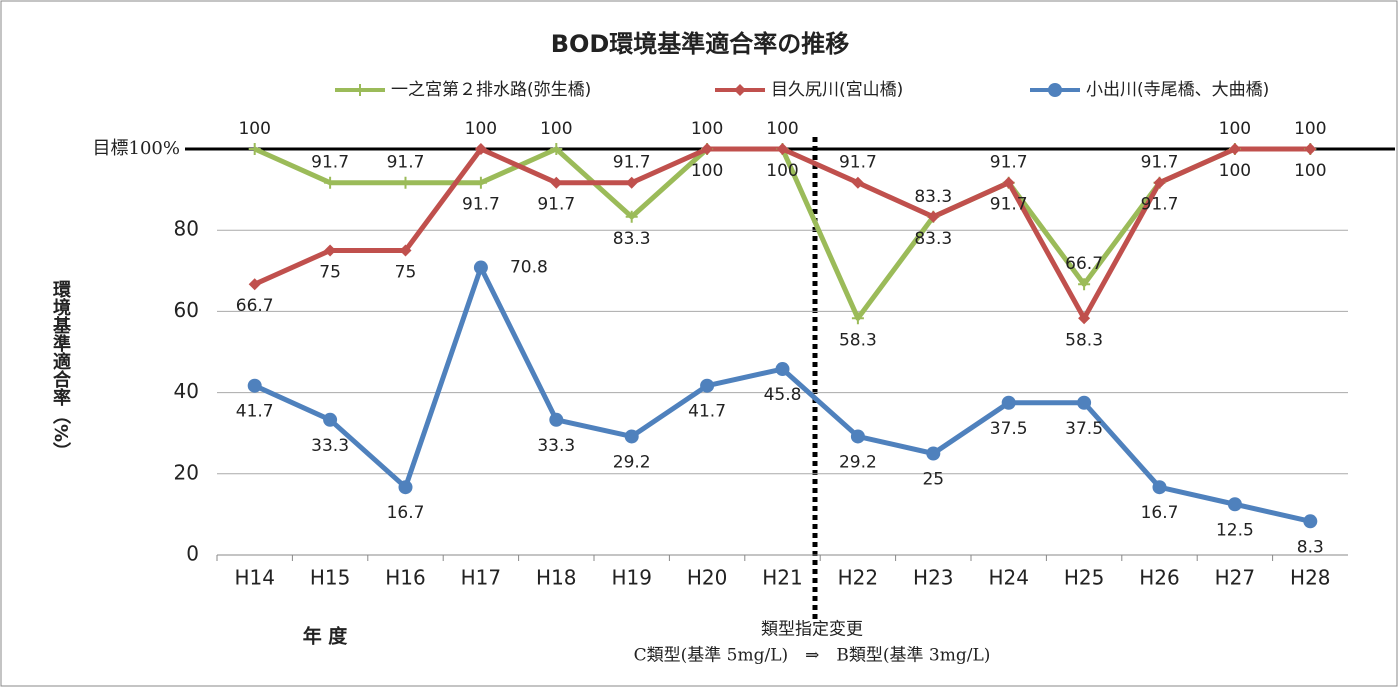 This screenshot has height=688, width=1399. Describe the element at coordinates (330, 273) in the screenshot. I see `data-label: 75` at that location.